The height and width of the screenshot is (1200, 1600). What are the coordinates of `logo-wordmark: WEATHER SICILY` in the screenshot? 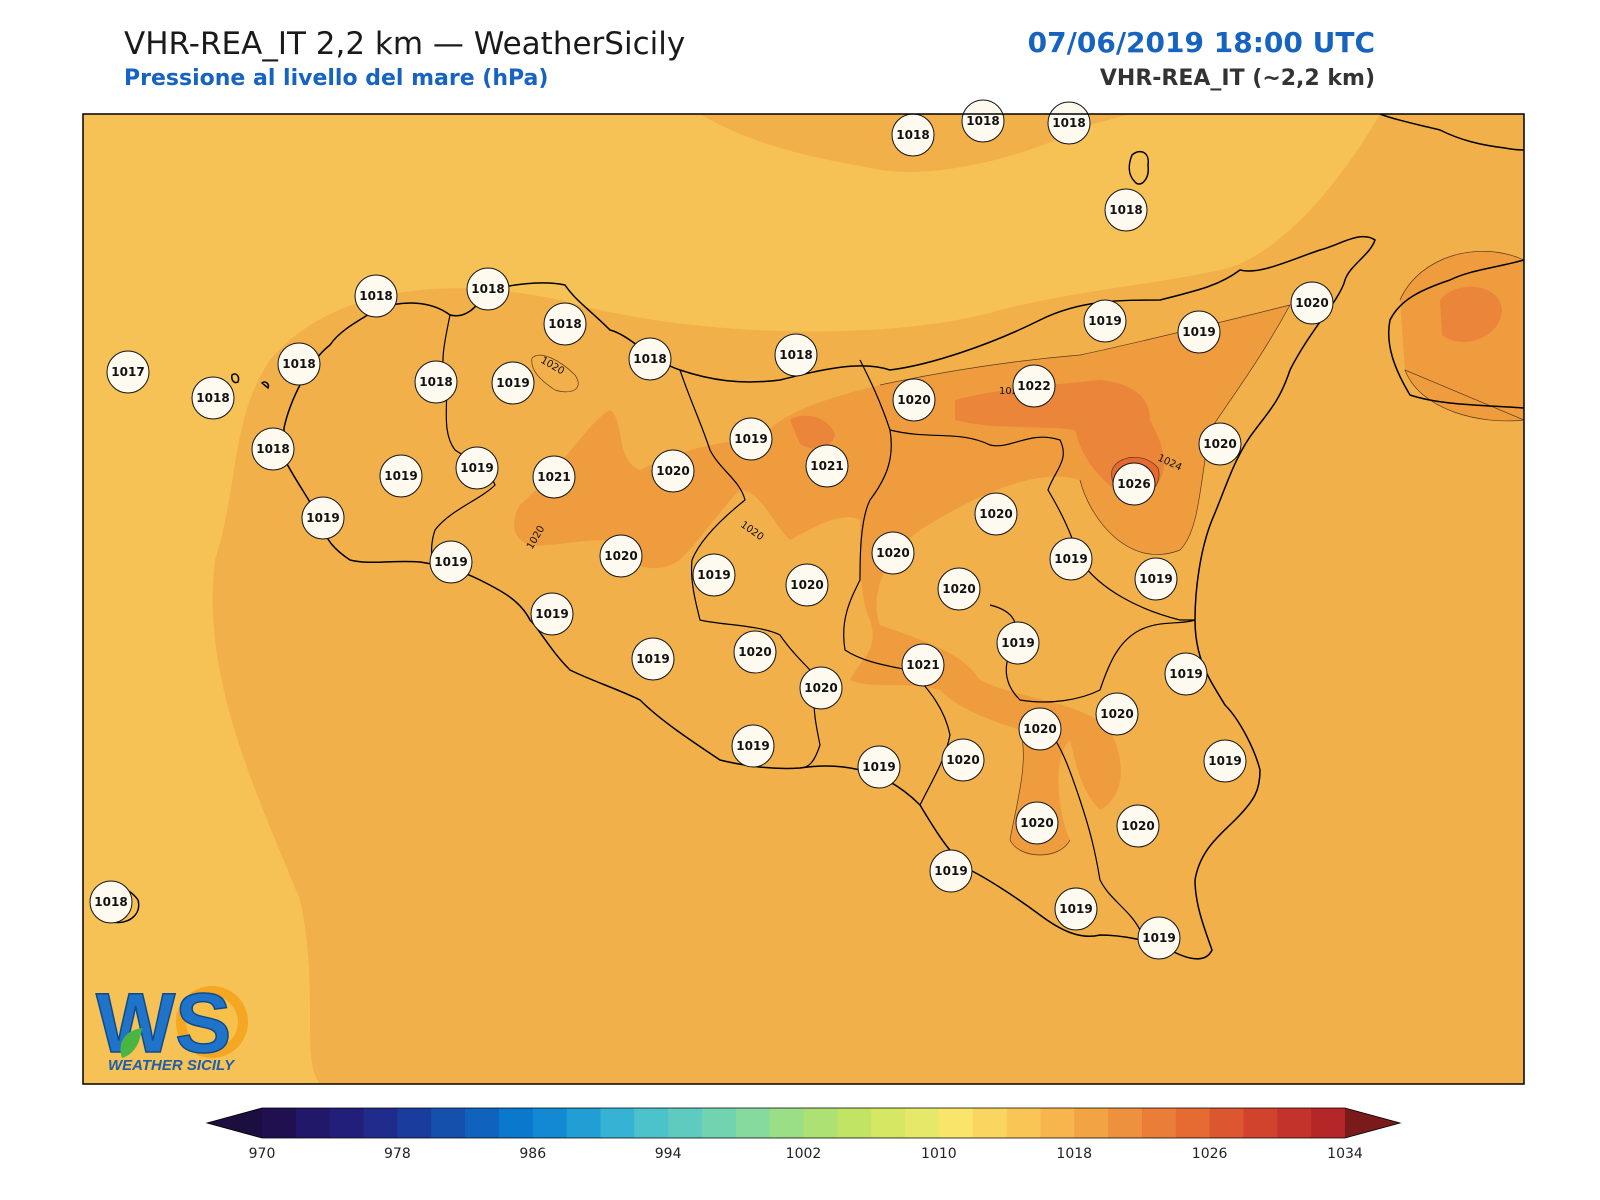 It's located at (172, 1065).